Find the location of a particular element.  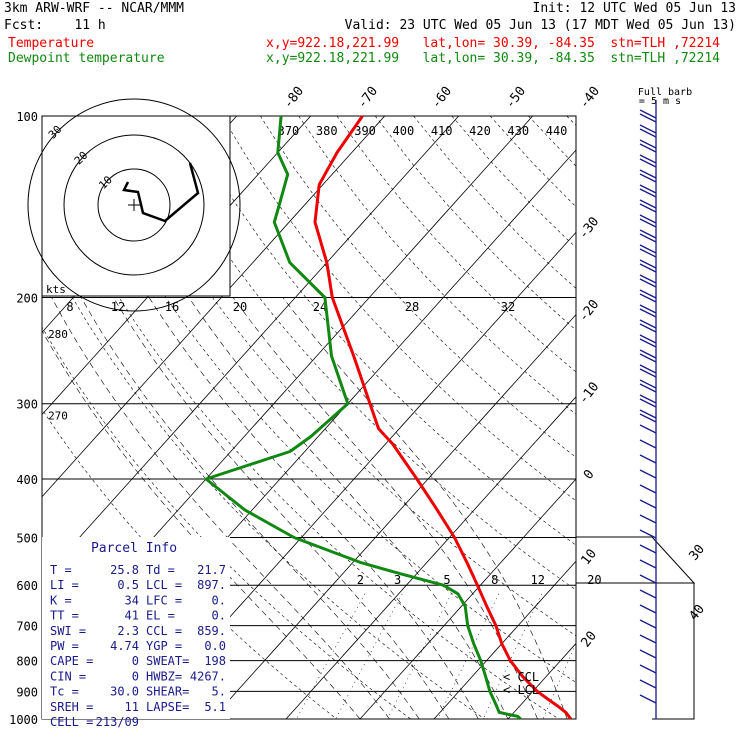

parcel-info-key: CIN = is located at coordinates (68, 676).